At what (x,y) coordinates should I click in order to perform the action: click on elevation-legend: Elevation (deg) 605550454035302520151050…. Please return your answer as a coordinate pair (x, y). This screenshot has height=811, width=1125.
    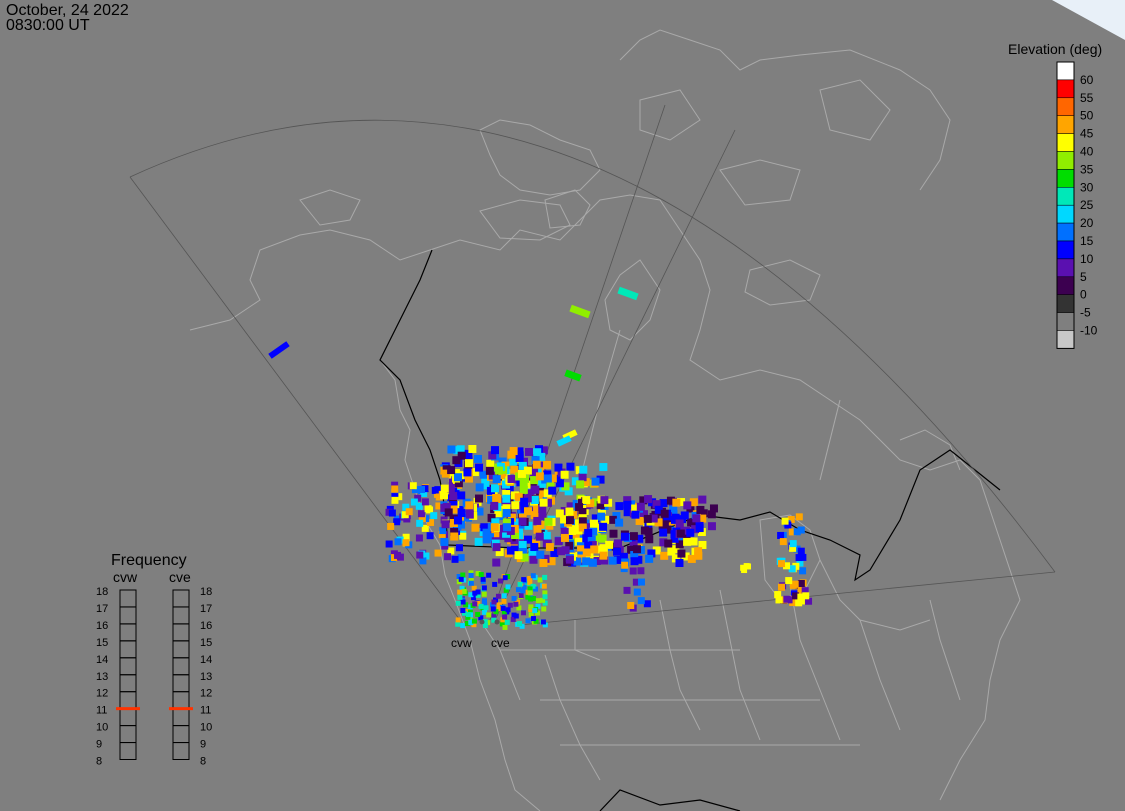
    Looking at the image, I should click on (1055, 195).